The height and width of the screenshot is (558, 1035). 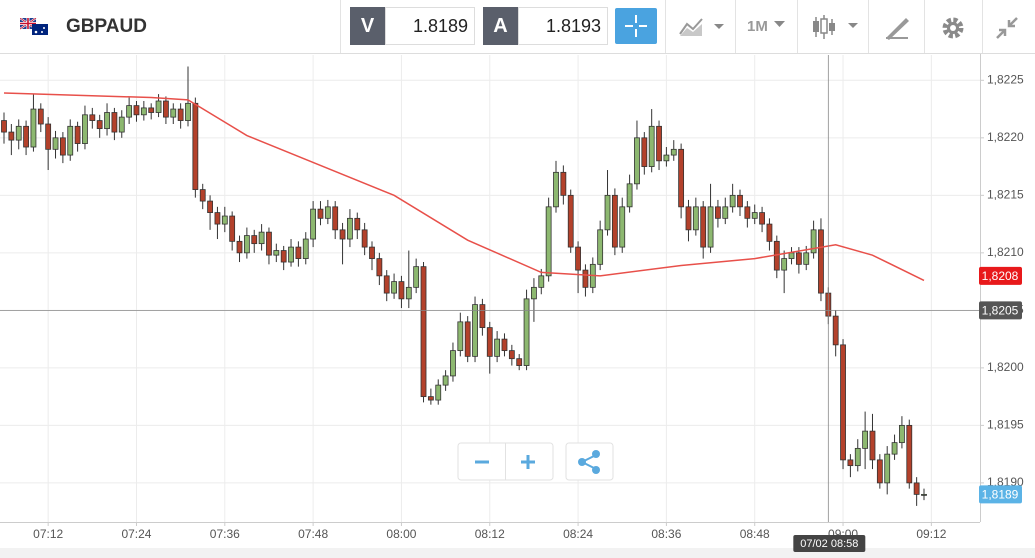 I want to click on draw-tool-button, so click(x=897, y=27).